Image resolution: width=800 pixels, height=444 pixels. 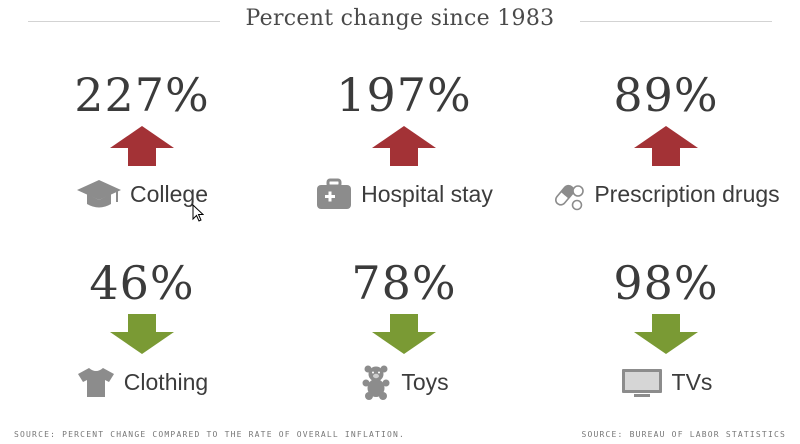 I want to click on item-label: TVs, so click(x=692, y=381).